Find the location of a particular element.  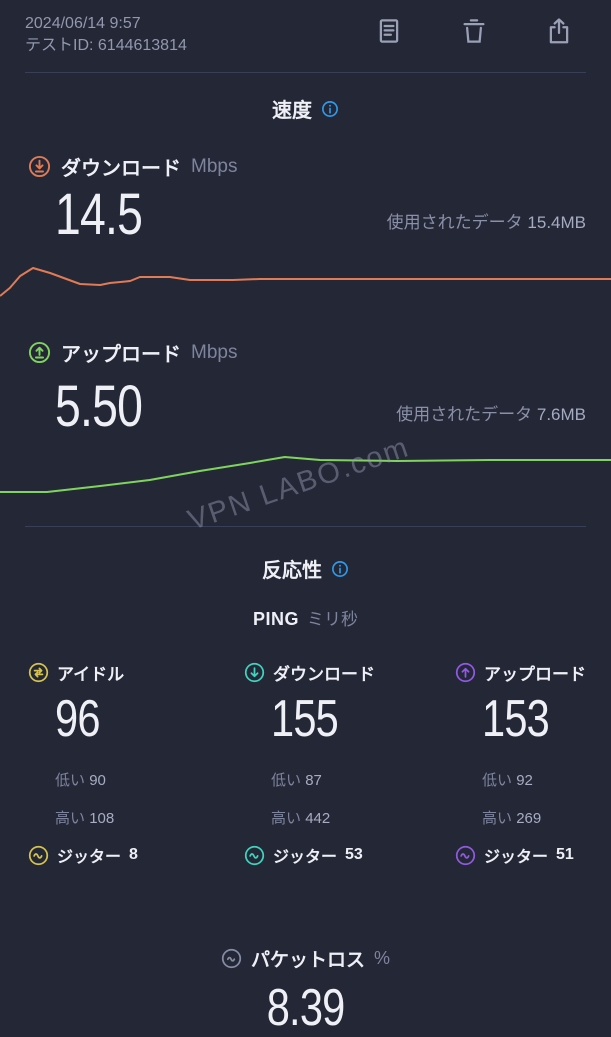

download-jitter-icon is located at coordinates (254, 855).